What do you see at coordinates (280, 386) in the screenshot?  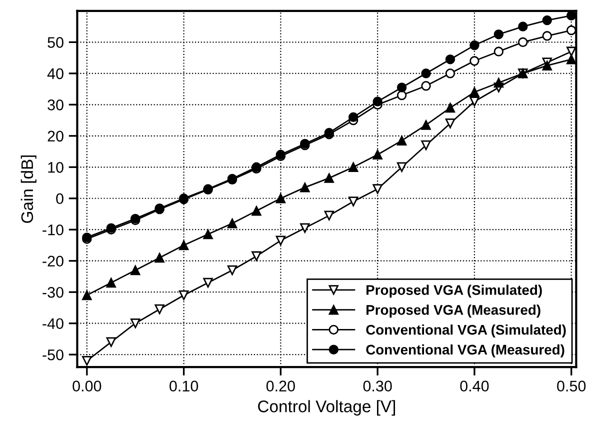 I see `x-tick-label: 0.20` at bounding box center [280, 386].